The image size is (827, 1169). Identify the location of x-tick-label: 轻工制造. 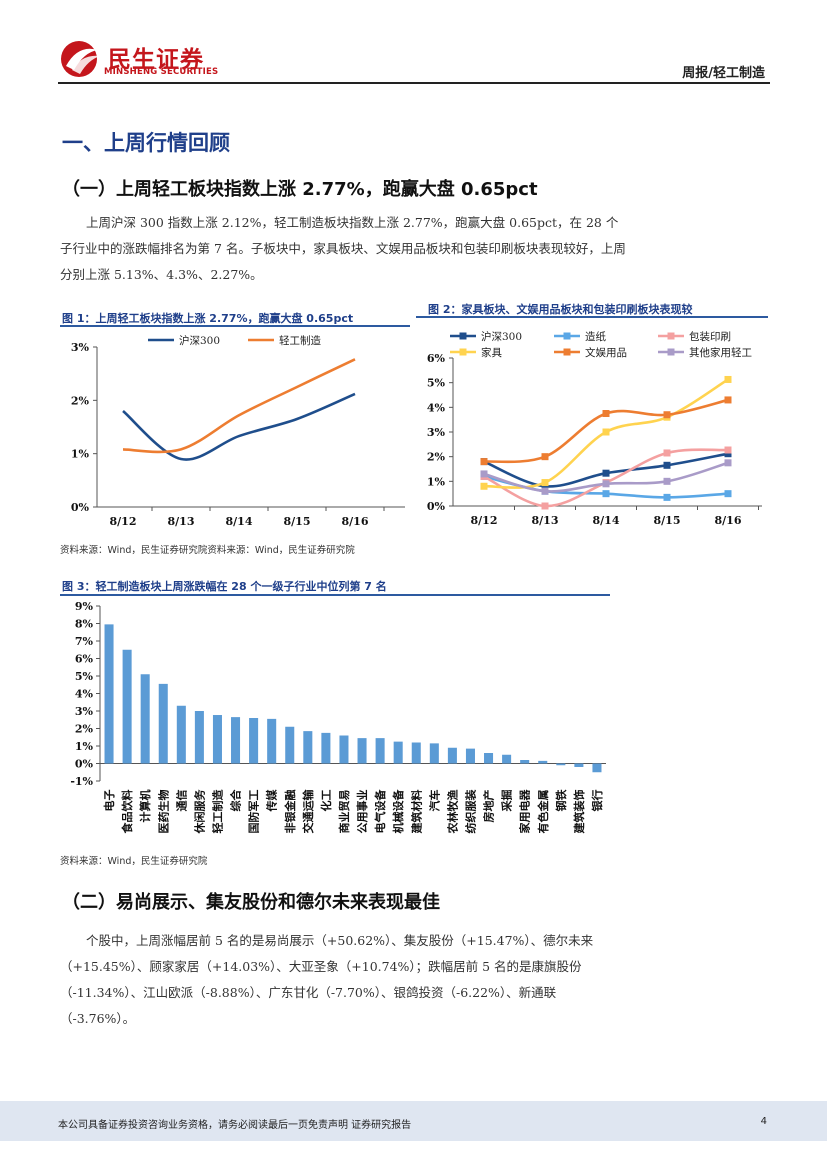
(217, 811).